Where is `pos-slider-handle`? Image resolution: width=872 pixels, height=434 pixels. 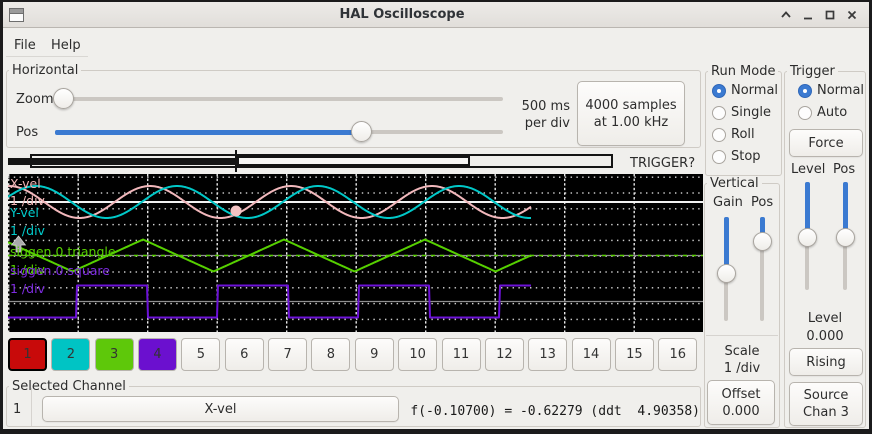 pos-slider-handle is located at coordinates (361, 131).